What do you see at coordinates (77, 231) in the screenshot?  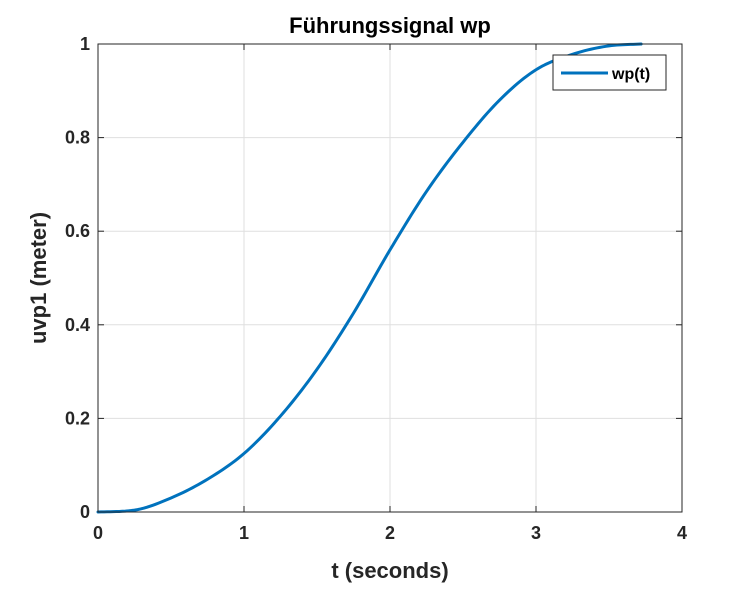 I see `y-tick-label: 0.6` at bounding box center [77, 231].